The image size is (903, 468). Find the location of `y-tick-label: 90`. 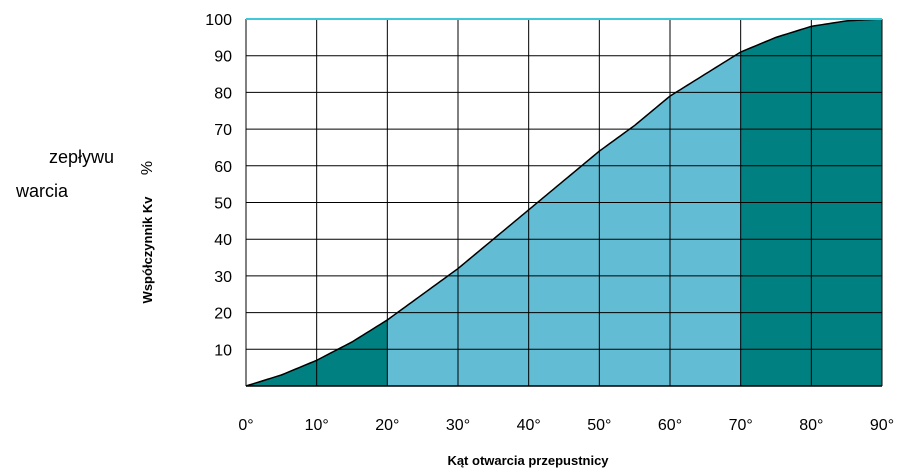

y-tick-label: 90 is located at coordinates (223, 57).